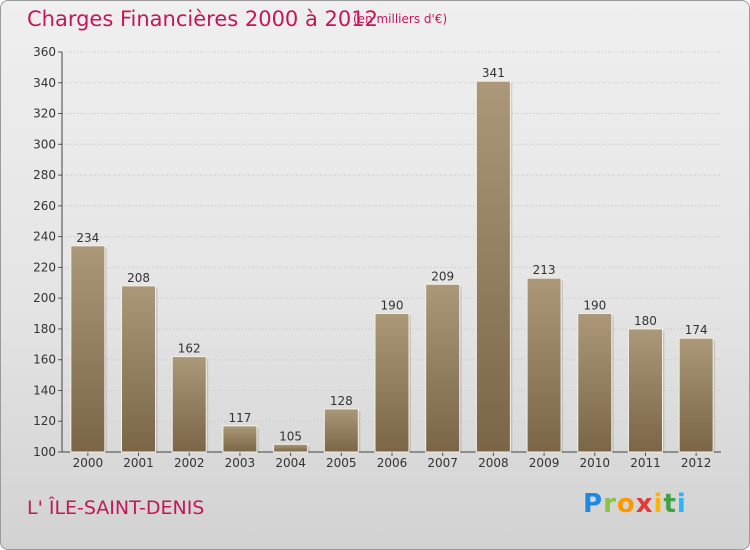 The image size is (750, 550). Describe the element at coordinates (240, 463) in the screenshot. I see `x-tick-label: 2003` at that location.